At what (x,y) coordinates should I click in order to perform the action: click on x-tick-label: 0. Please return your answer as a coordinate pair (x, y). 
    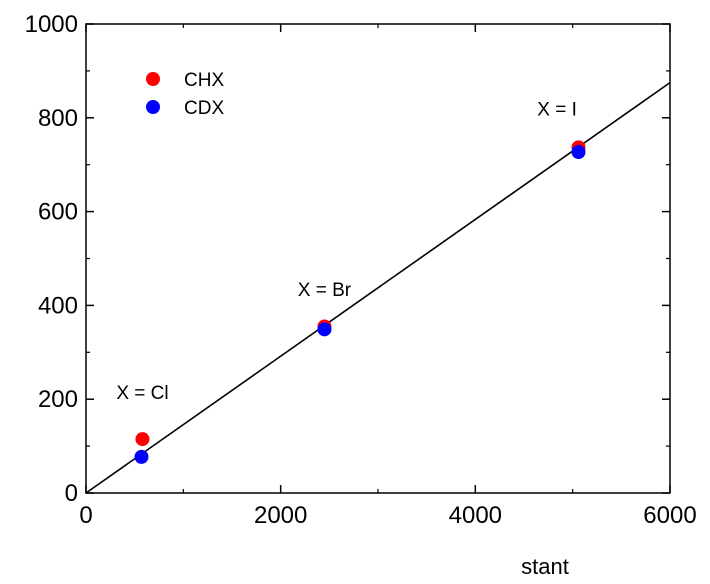
    Looking at the image, I should click on (85, 515).